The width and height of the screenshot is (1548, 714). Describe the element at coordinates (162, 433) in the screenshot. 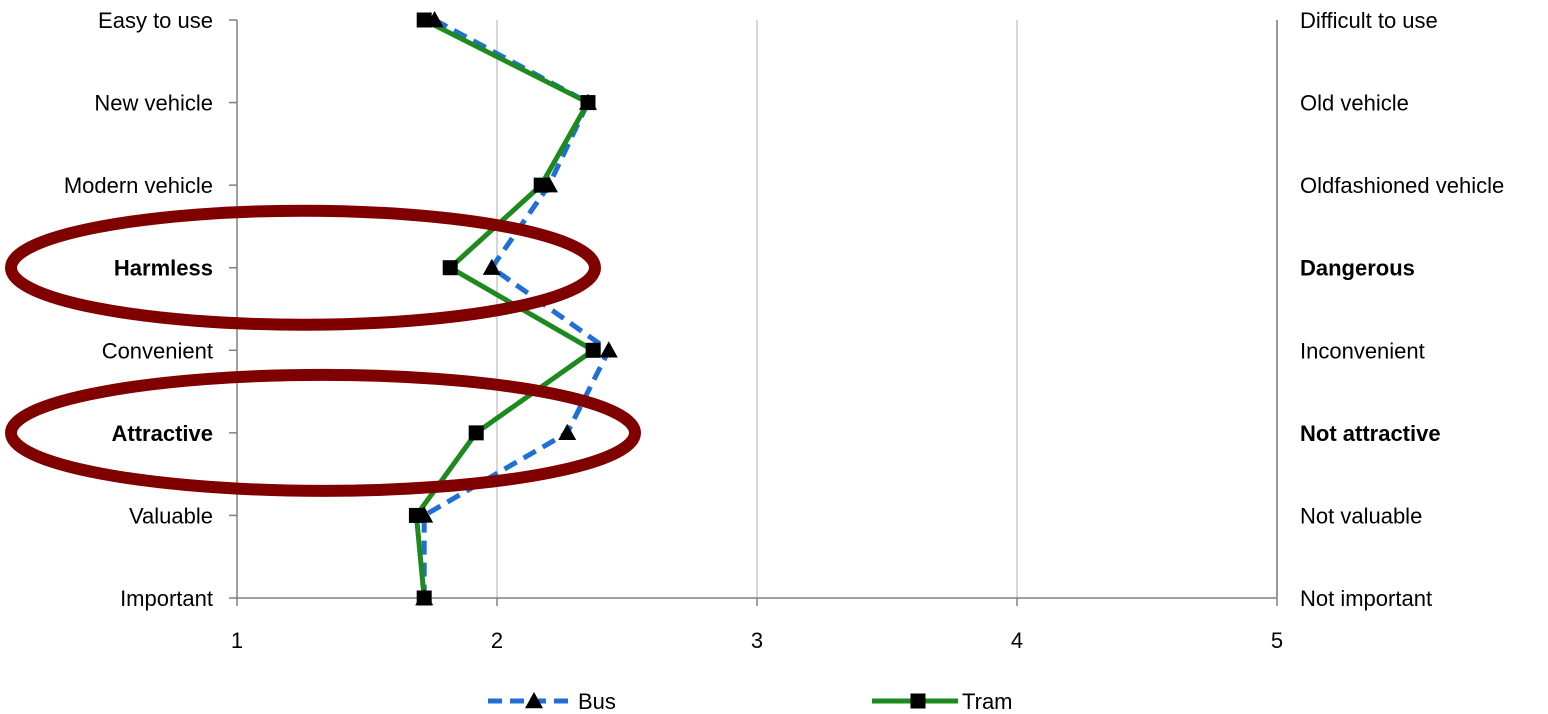

I see `row-label-left: Attractive` at that location.